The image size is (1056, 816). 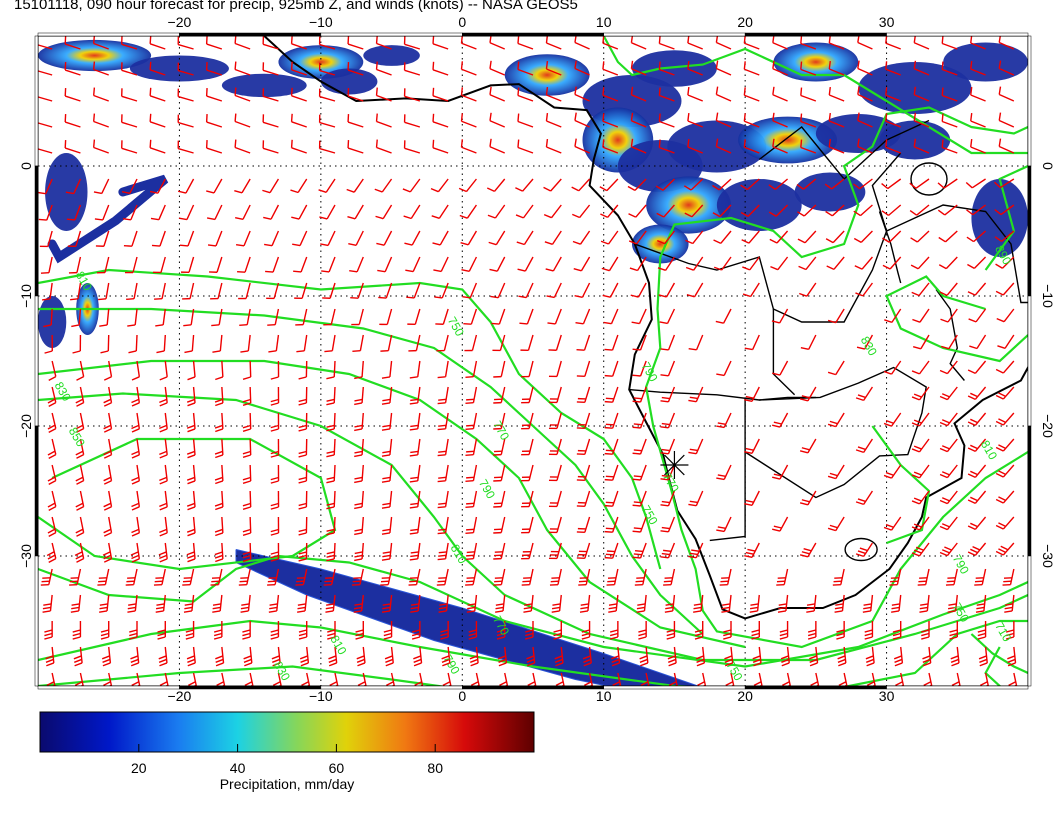 I want to click on lon-tick-label-bottom: 10, so click(x=604, y=696).